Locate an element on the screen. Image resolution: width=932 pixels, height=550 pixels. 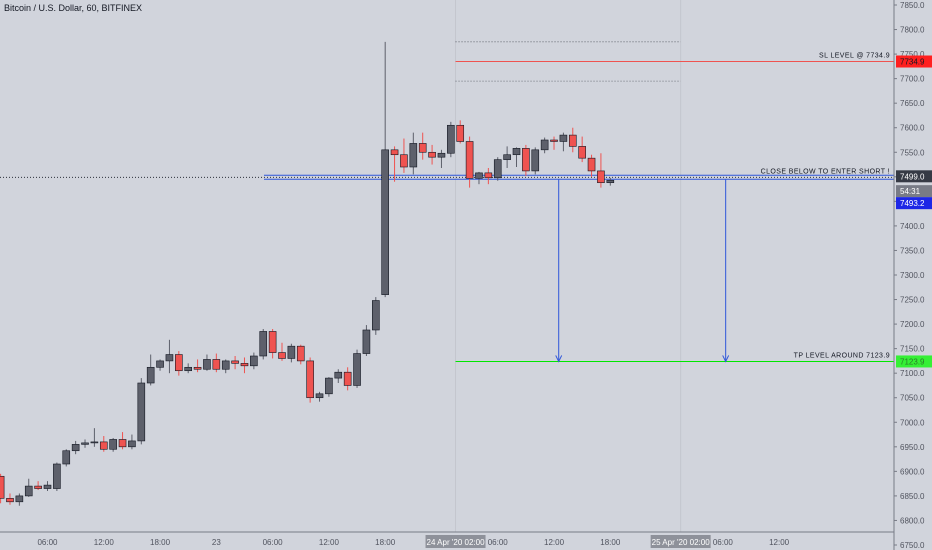
tp-price-tag-bg is located at coordinates (914, 361).